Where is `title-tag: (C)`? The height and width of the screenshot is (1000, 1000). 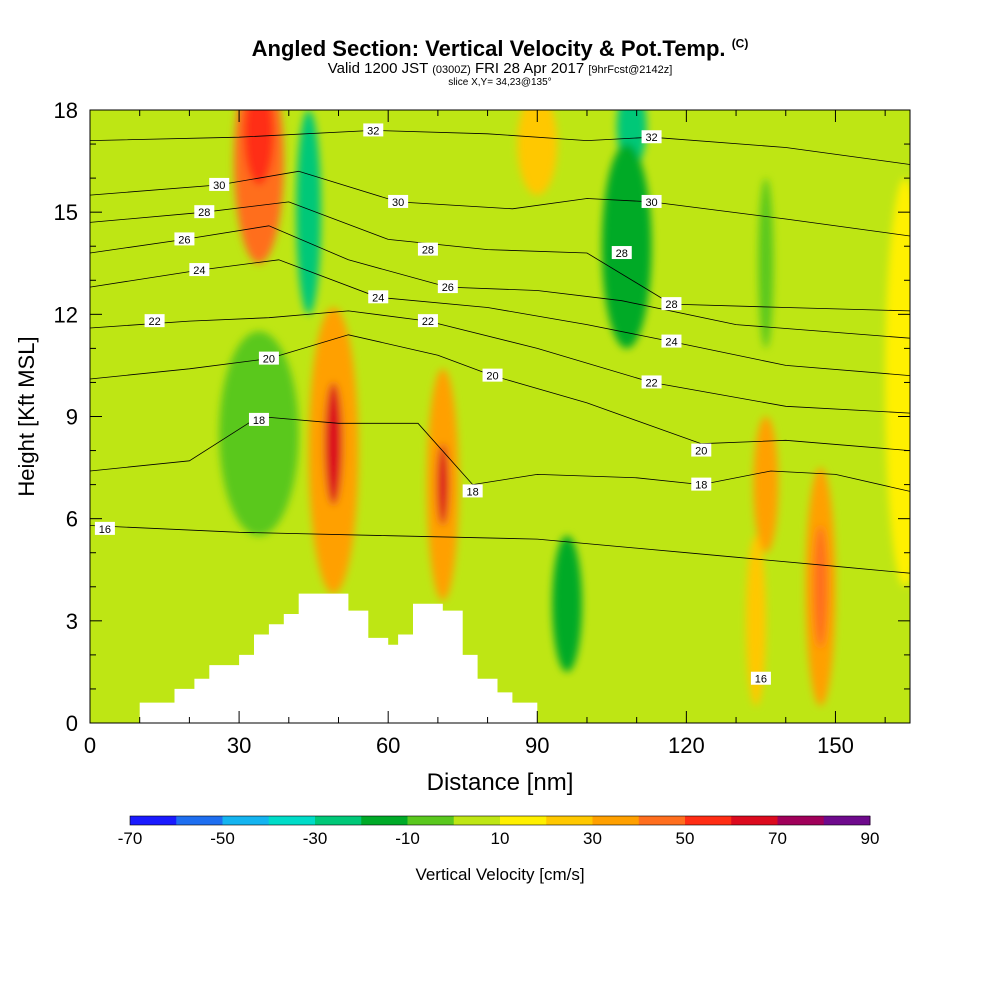 title-tag: (C) is located at coordinates (740, 43).